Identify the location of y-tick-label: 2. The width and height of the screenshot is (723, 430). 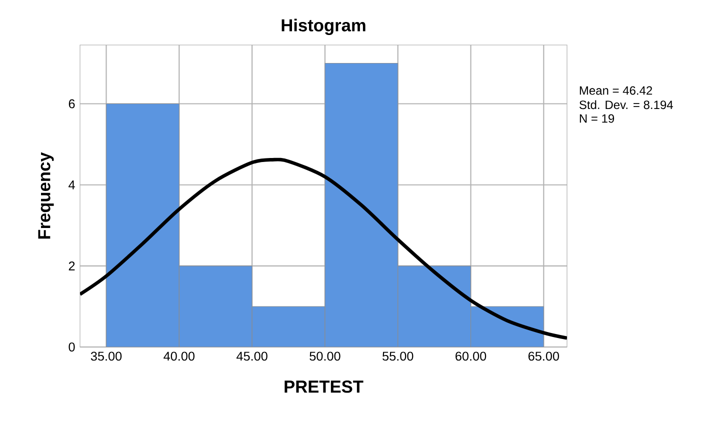
(71, 266).